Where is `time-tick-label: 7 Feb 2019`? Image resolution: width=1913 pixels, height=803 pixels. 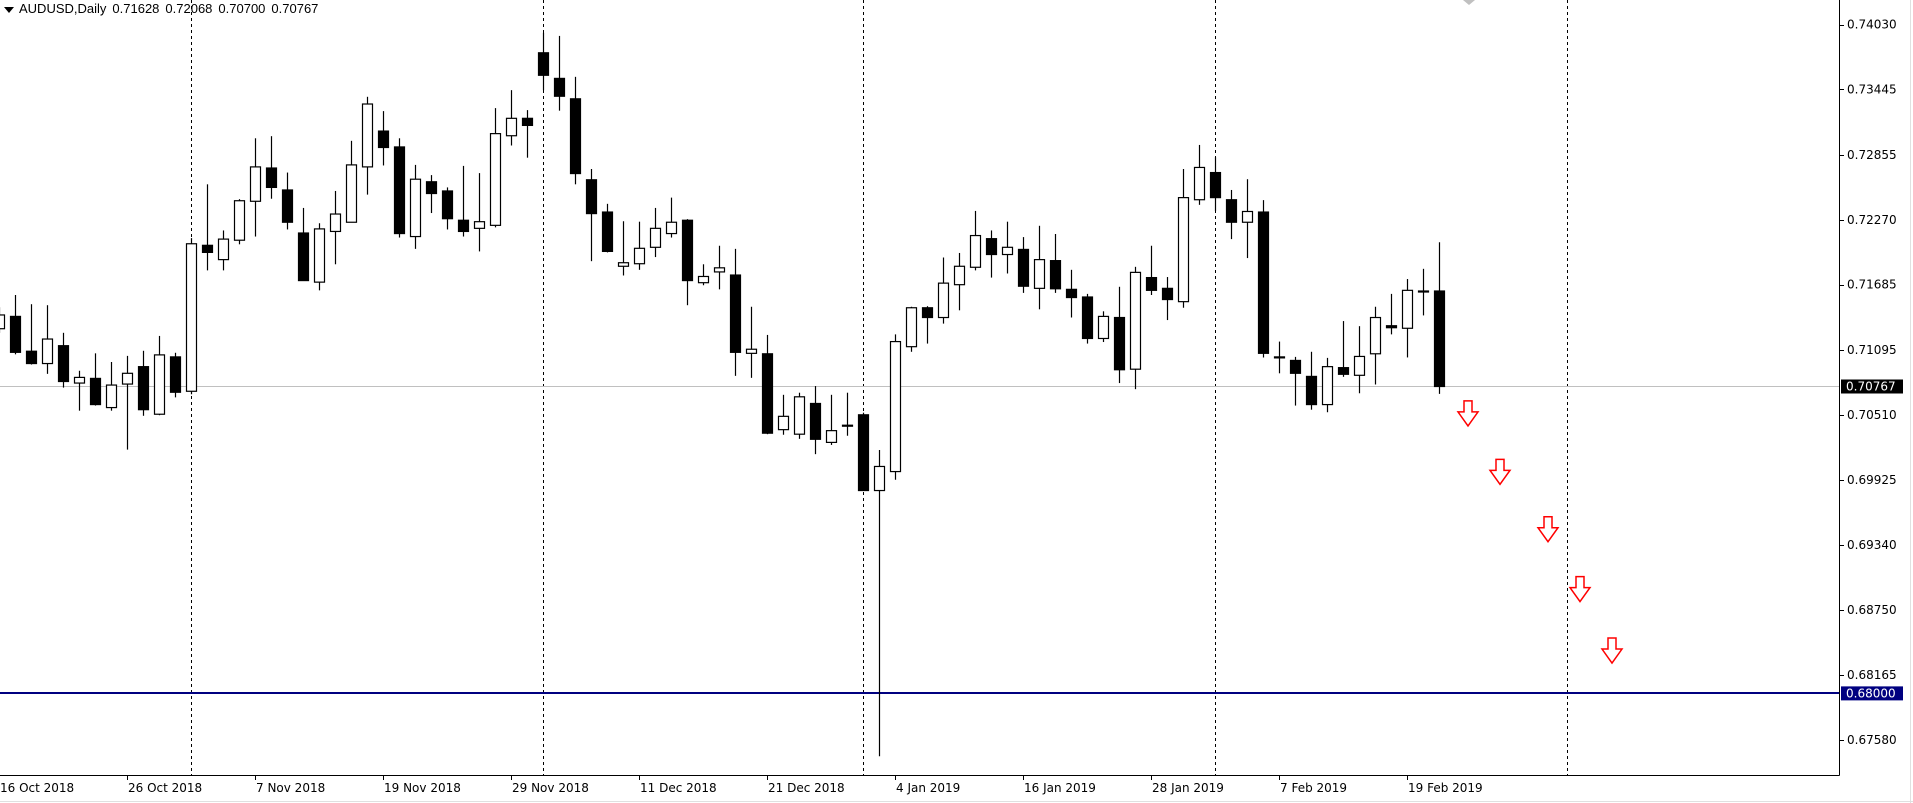 time-tick-label: 7 Feb 2019 is located at coordinates (1313, 788).